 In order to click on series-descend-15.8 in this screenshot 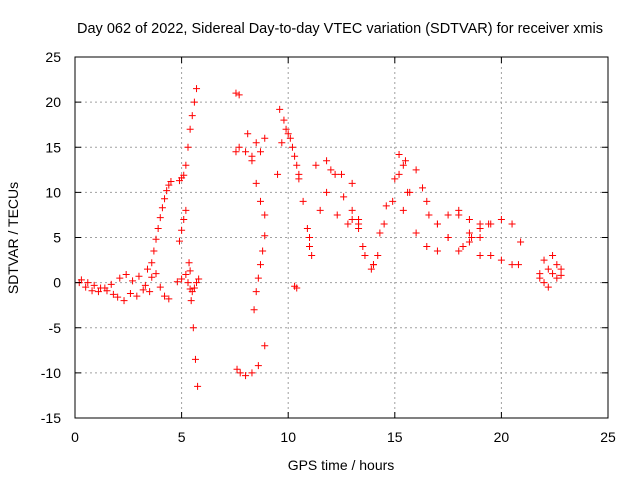, I will do `click(416, 192)`.